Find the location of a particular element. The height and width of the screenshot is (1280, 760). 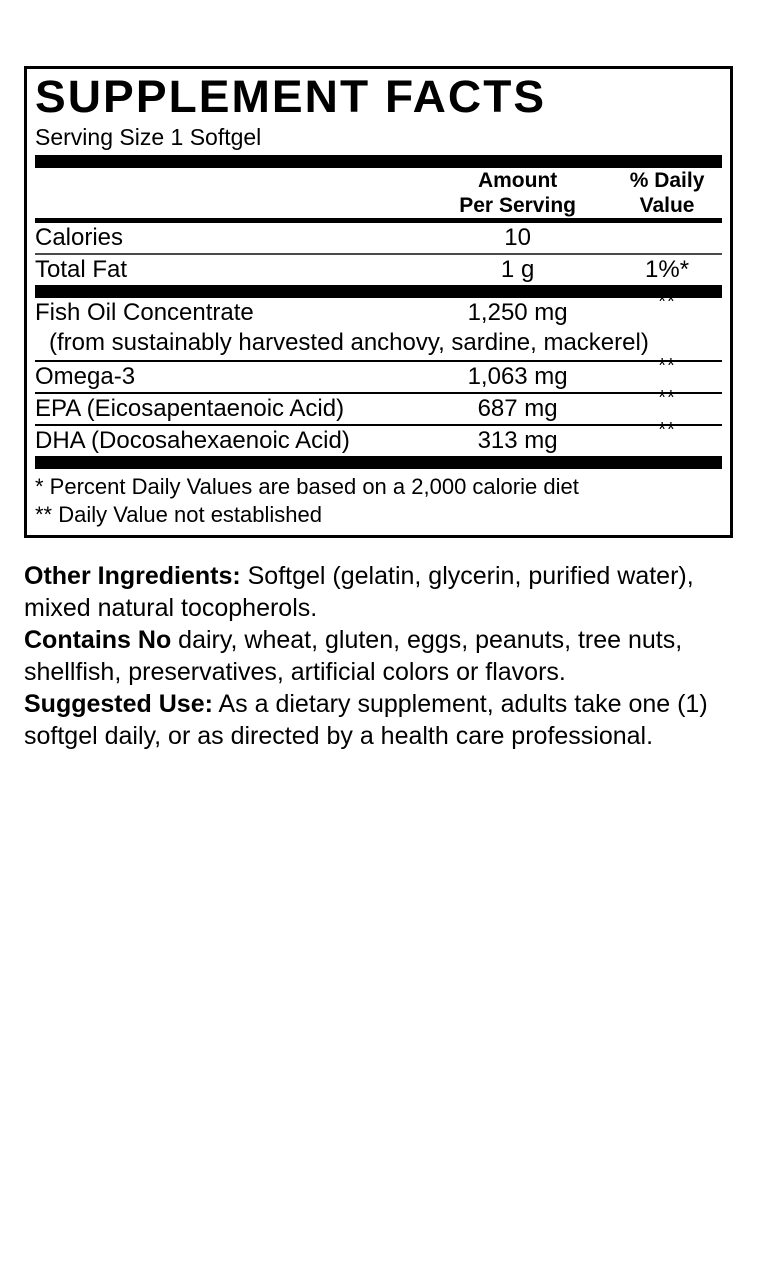

table-row: Omega-3 1,063 mg ** is located at coordinates (378, 373).